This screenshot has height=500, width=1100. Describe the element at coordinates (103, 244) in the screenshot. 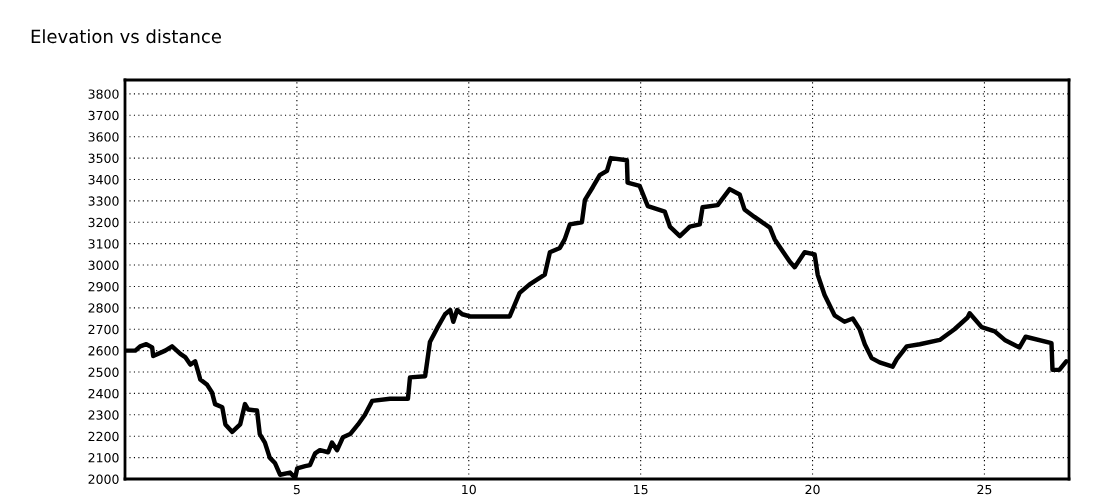

I see `y-tick-label: 3100` at that location.